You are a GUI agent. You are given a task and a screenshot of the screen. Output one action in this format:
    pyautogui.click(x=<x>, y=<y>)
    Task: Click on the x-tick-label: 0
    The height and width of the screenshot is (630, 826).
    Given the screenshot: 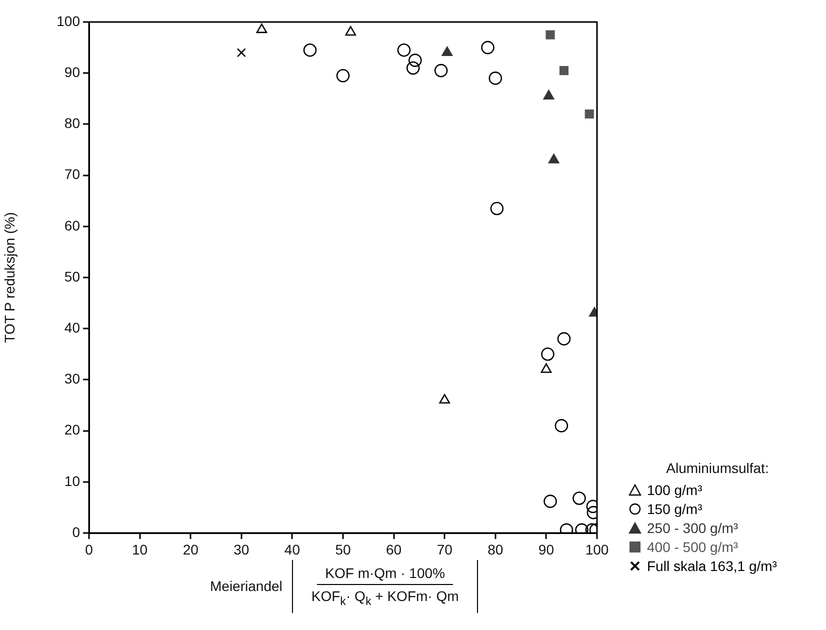 What is the action you would take?
    pyautogui.click(x=89, y=549)
    